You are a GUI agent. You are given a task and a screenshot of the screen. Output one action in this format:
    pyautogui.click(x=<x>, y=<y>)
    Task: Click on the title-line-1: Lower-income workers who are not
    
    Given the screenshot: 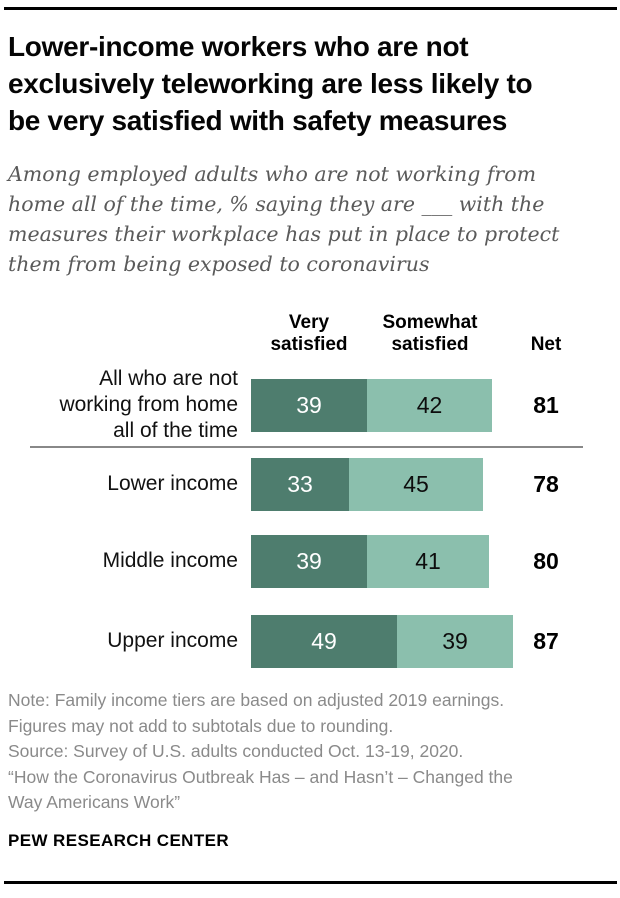 What is the action you would take?
    pyautogui.click(x=238, y=46)
    